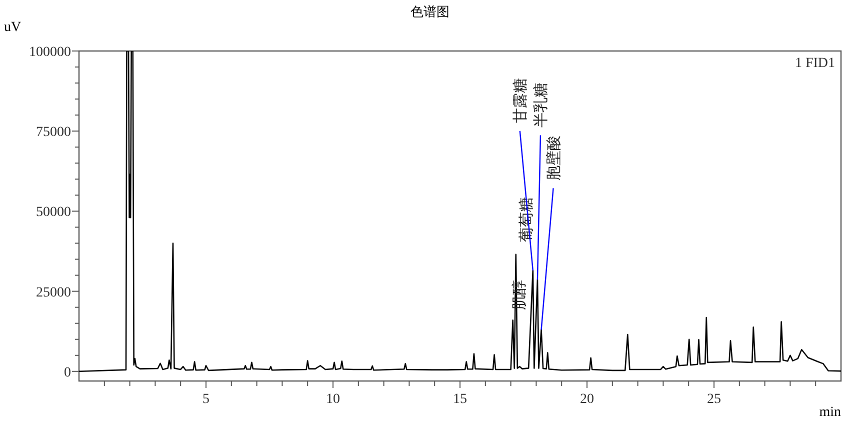 The image size is (859, 421). What do you see at coordinates (460, 399) in the screenshot?
I see `x-tick-label: 15` at bounding box center [460, 399].